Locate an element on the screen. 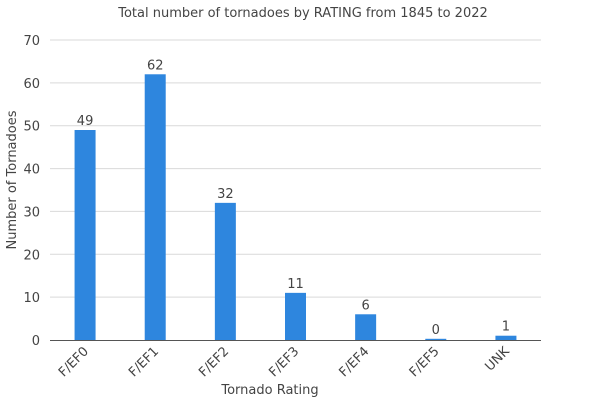  y-tick-label: 20 is located at coordinates (31, 255).